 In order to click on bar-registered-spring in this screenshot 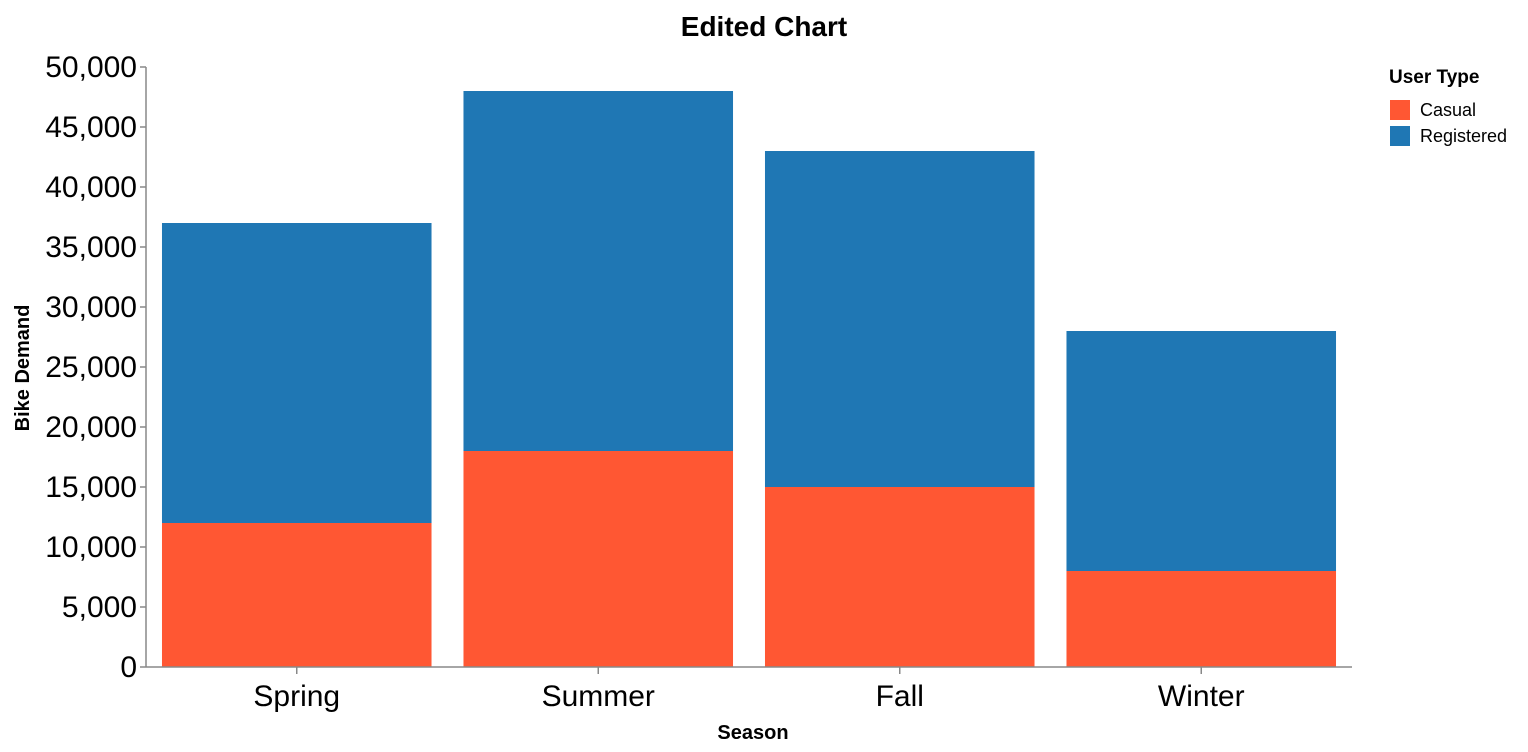, I will do `click(296, 373)`.